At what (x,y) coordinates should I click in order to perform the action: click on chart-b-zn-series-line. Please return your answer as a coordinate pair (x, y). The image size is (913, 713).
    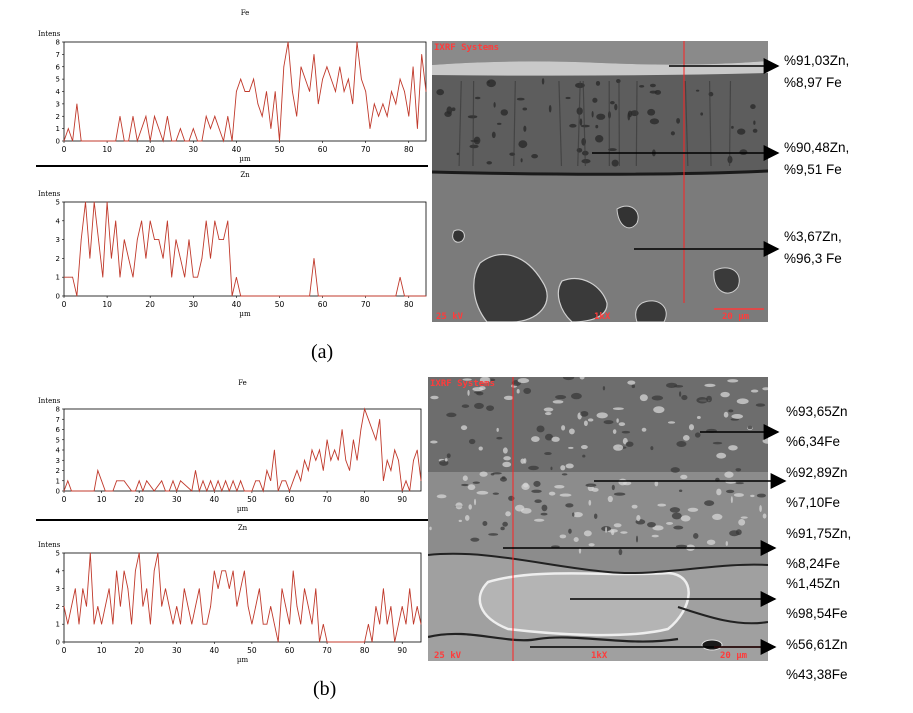
    Looking at the image, I should click on (242, 597).